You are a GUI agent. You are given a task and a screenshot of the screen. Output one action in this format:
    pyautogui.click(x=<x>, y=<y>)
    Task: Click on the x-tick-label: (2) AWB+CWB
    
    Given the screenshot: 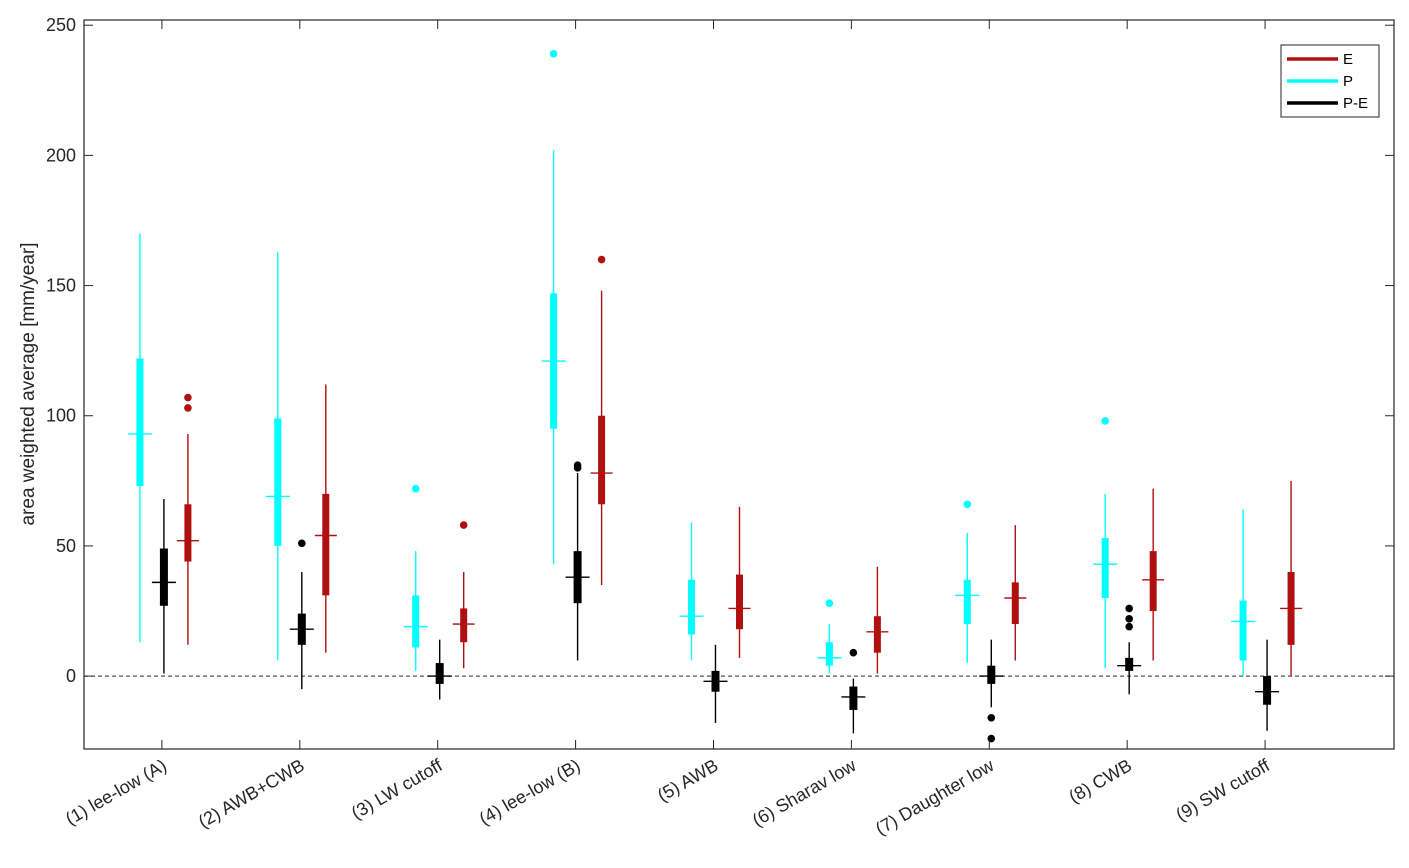 What is the action you would take?
    pyautogui.click(x=251, y=793)
    